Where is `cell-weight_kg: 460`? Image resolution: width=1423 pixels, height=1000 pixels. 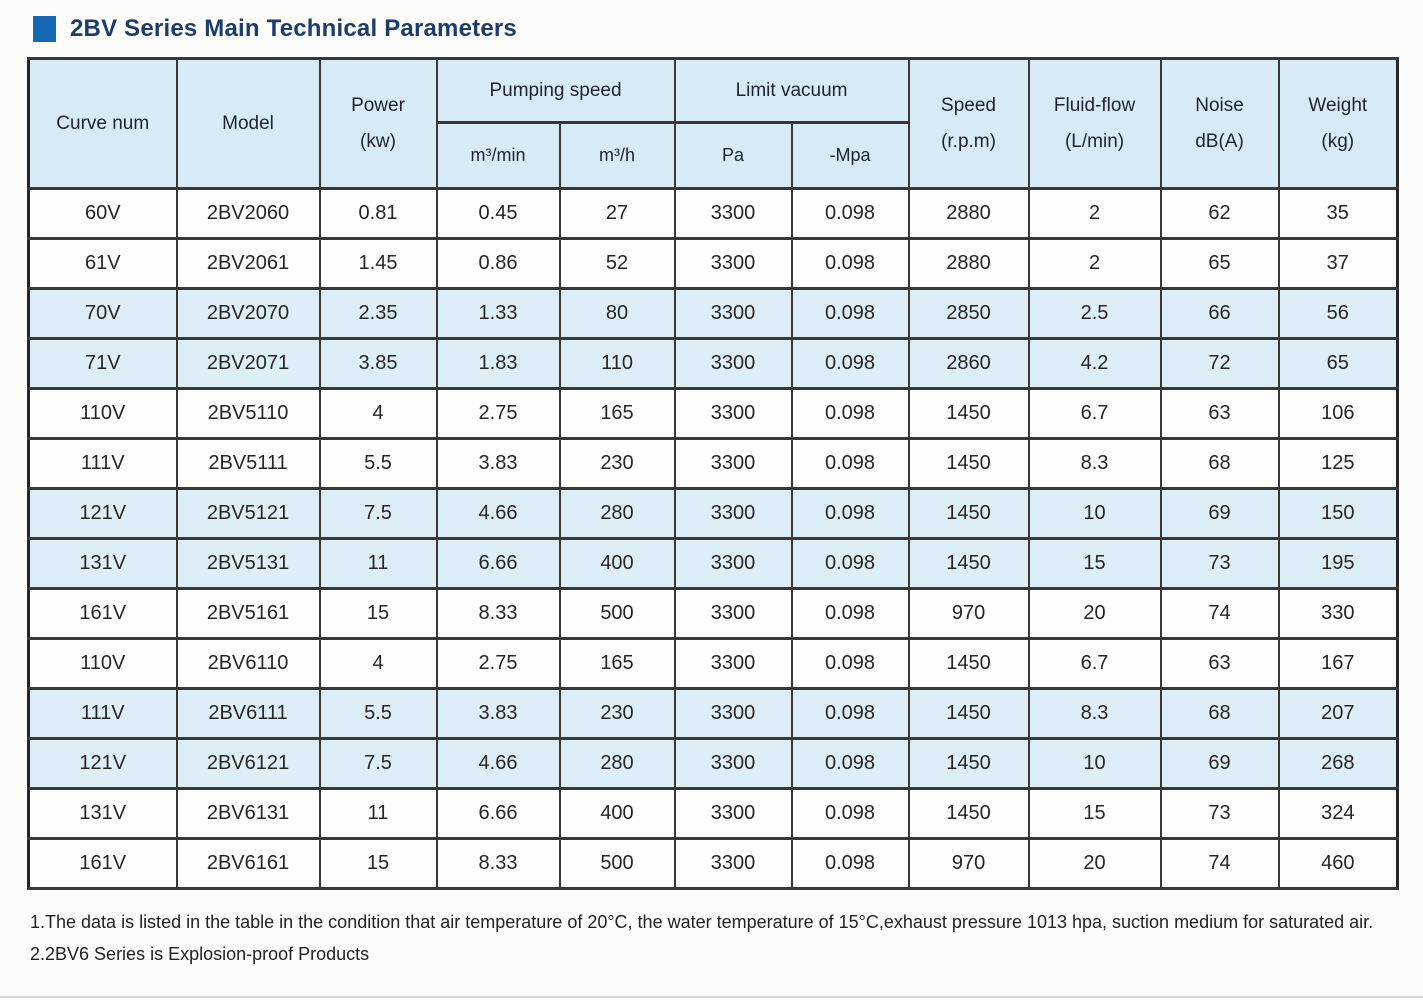
cell-weight_kg: 460 is located at coordinates (1338, 863).